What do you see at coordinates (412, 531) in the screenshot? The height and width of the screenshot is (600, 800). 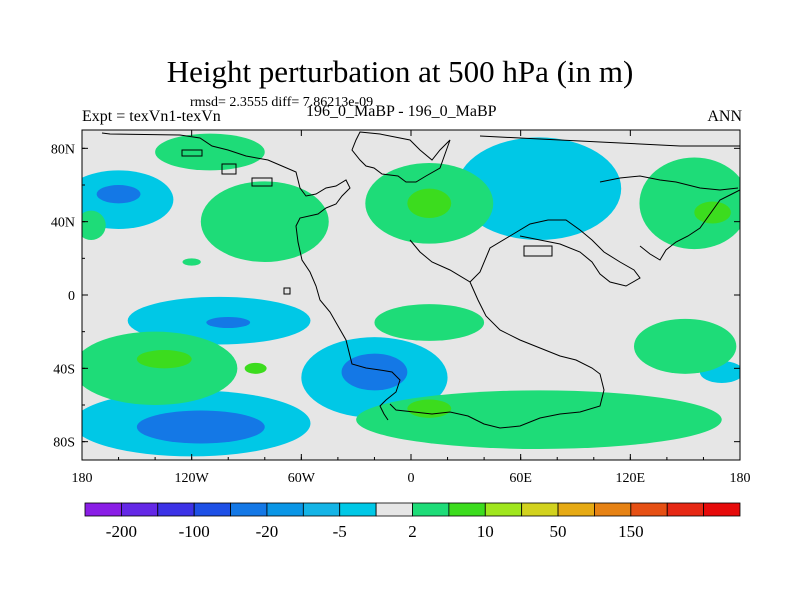 I see `colorbar-label: 2` at bounding box center [412, 531].